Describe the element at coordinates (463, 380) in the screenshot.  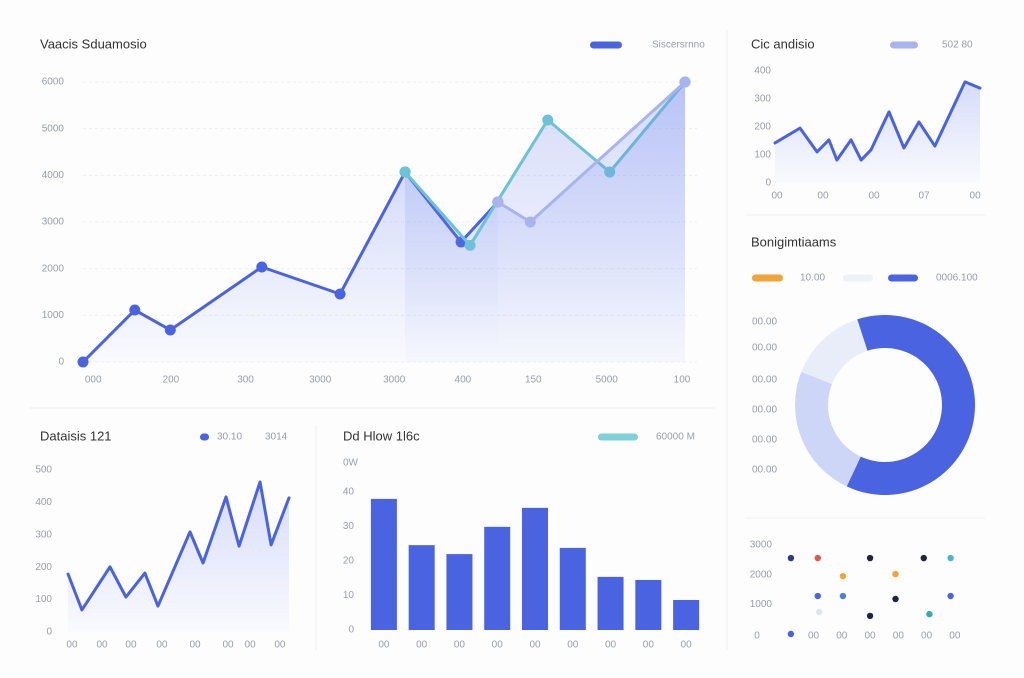
I see `x-tick-label: 400` at that location.